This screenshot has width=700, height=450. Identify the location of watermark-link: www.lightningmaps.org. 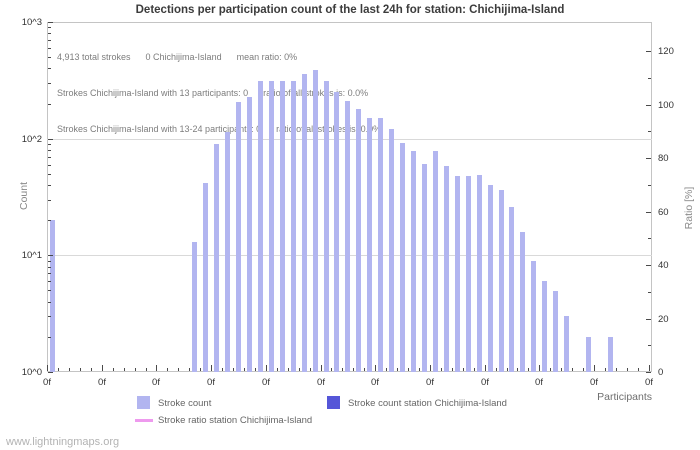
(63, 442).